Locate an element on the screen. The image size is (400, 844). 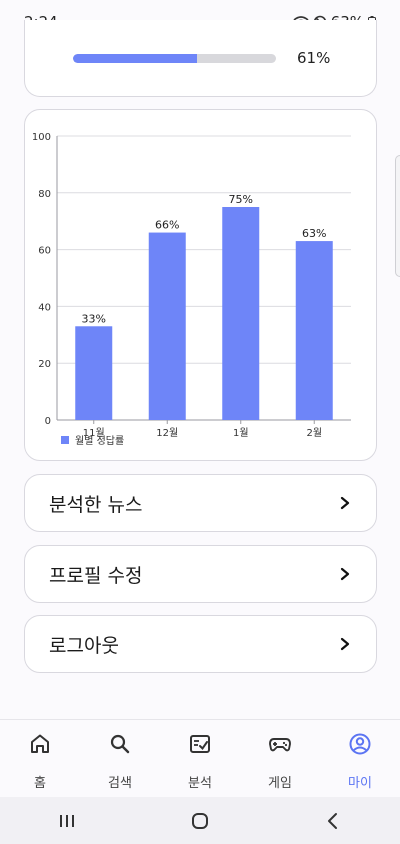
nav-game: 게임 is located at coordinates (280, 759).